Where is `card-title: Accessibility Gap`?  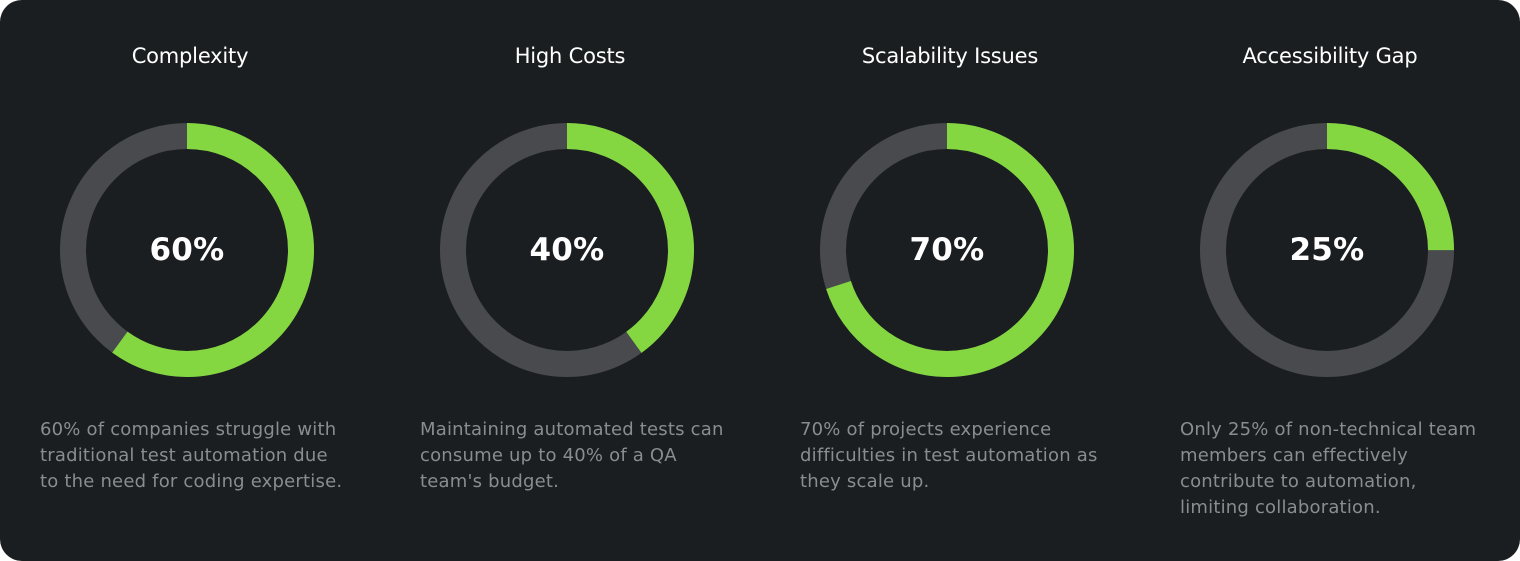 card-title: Accessibility Gap is located at coordinates (1330, 56).